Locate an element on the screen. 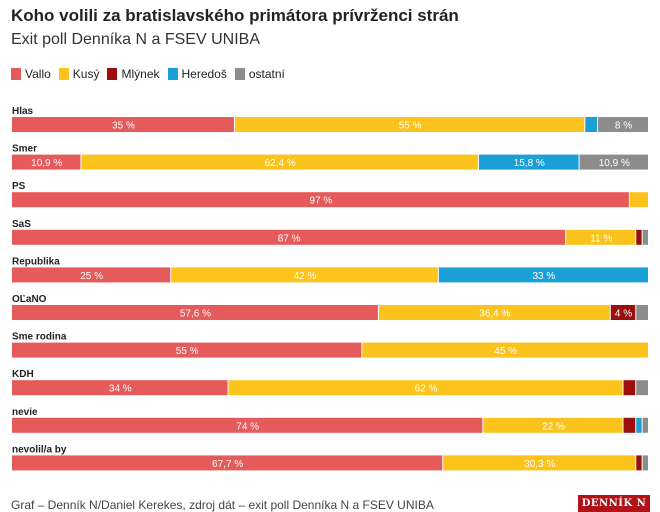 The height and width of the screenshot is (512, 660). data-label-smer-heredos: 15,8 % is located at coordinates (529, 163).